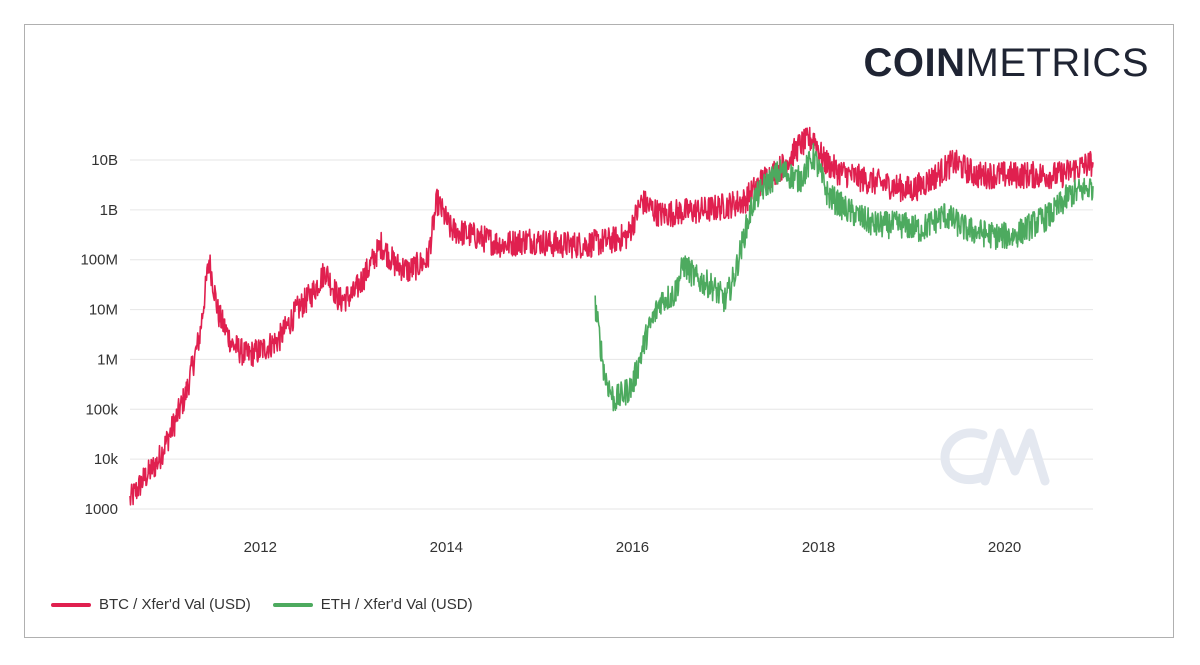 This screenshot has width=1200, height=665. What do you see at coordinates (175, 604) in the screenshot?
I see `legend-label-btc: BTC / Xfer'd Val (USD)` at bounding box center [175, 604].